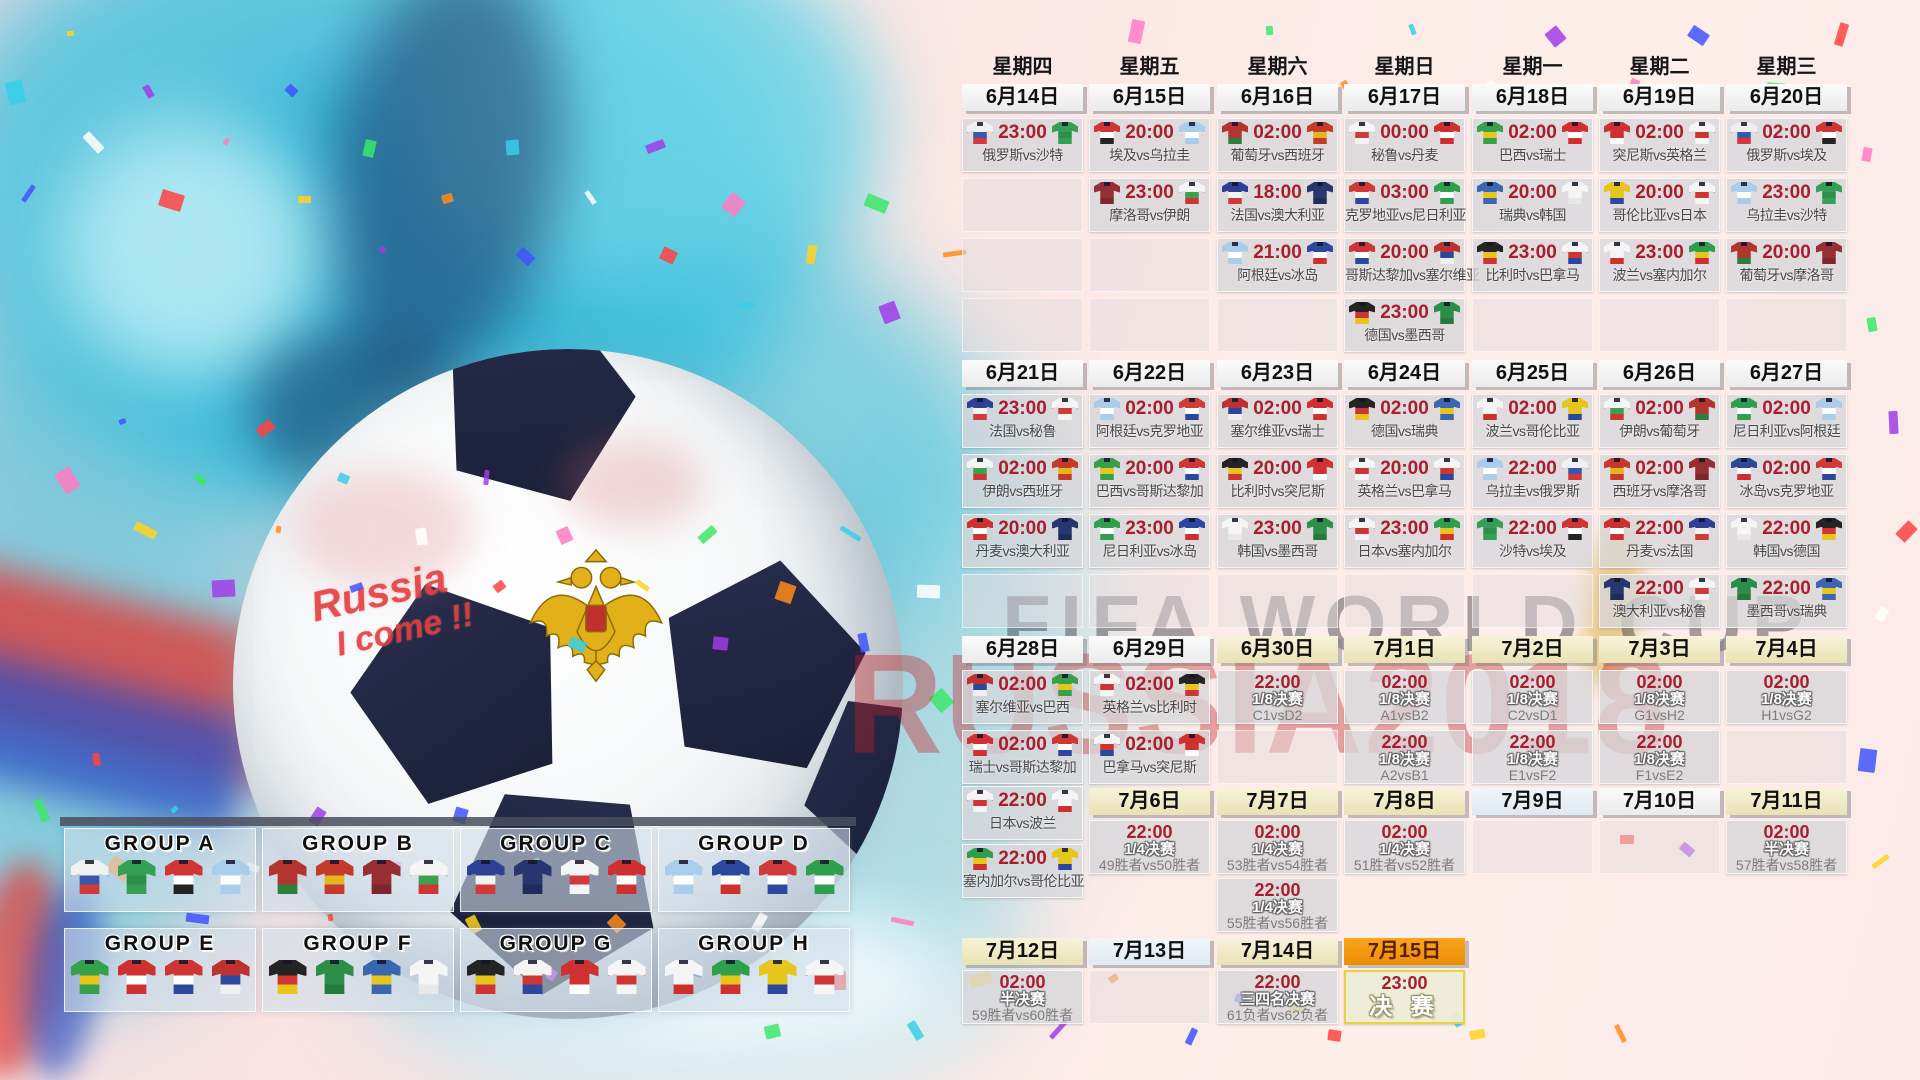 The image size is (1920, 1080). Describe the element at coordinates (1149, 847) in the screenshot. I see `knockout-cell: 22:00 1/4决赛 49胜者vs50胜者` at that location.